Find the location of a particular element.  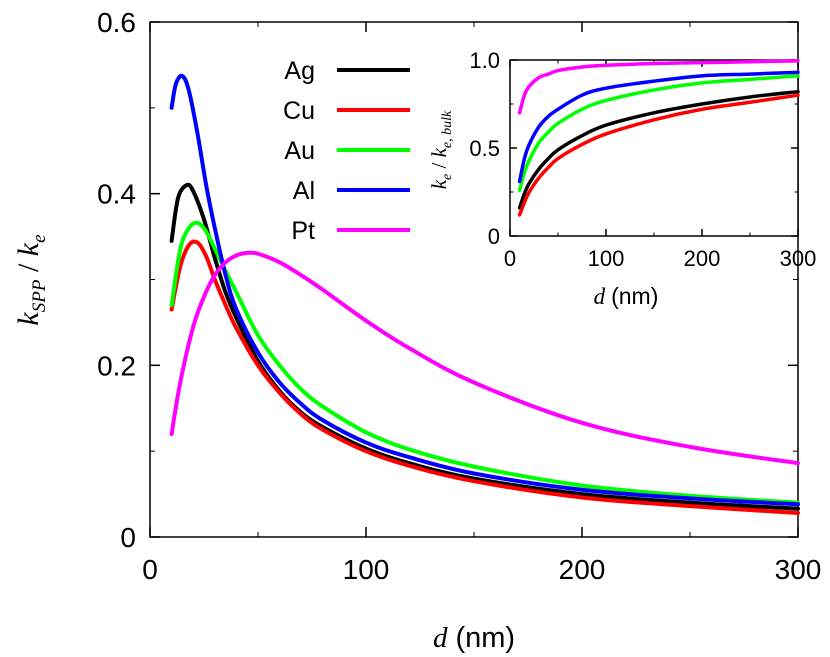

main-x-tick-label: 0 is located at coordinates (150, 569).